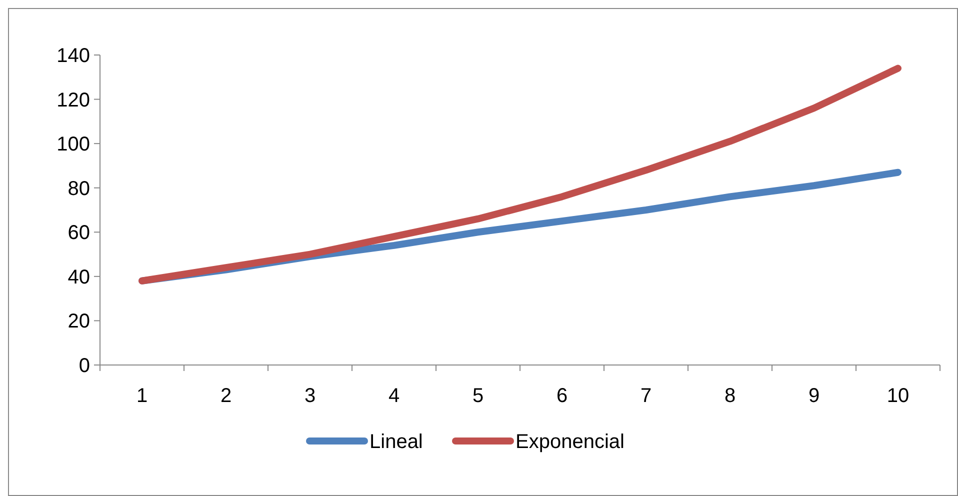 This screenshot has width=958, height=496. Describe the element at coordinates (478, 396) in the screenshot. I see `x-tick-label: 5` at that location.